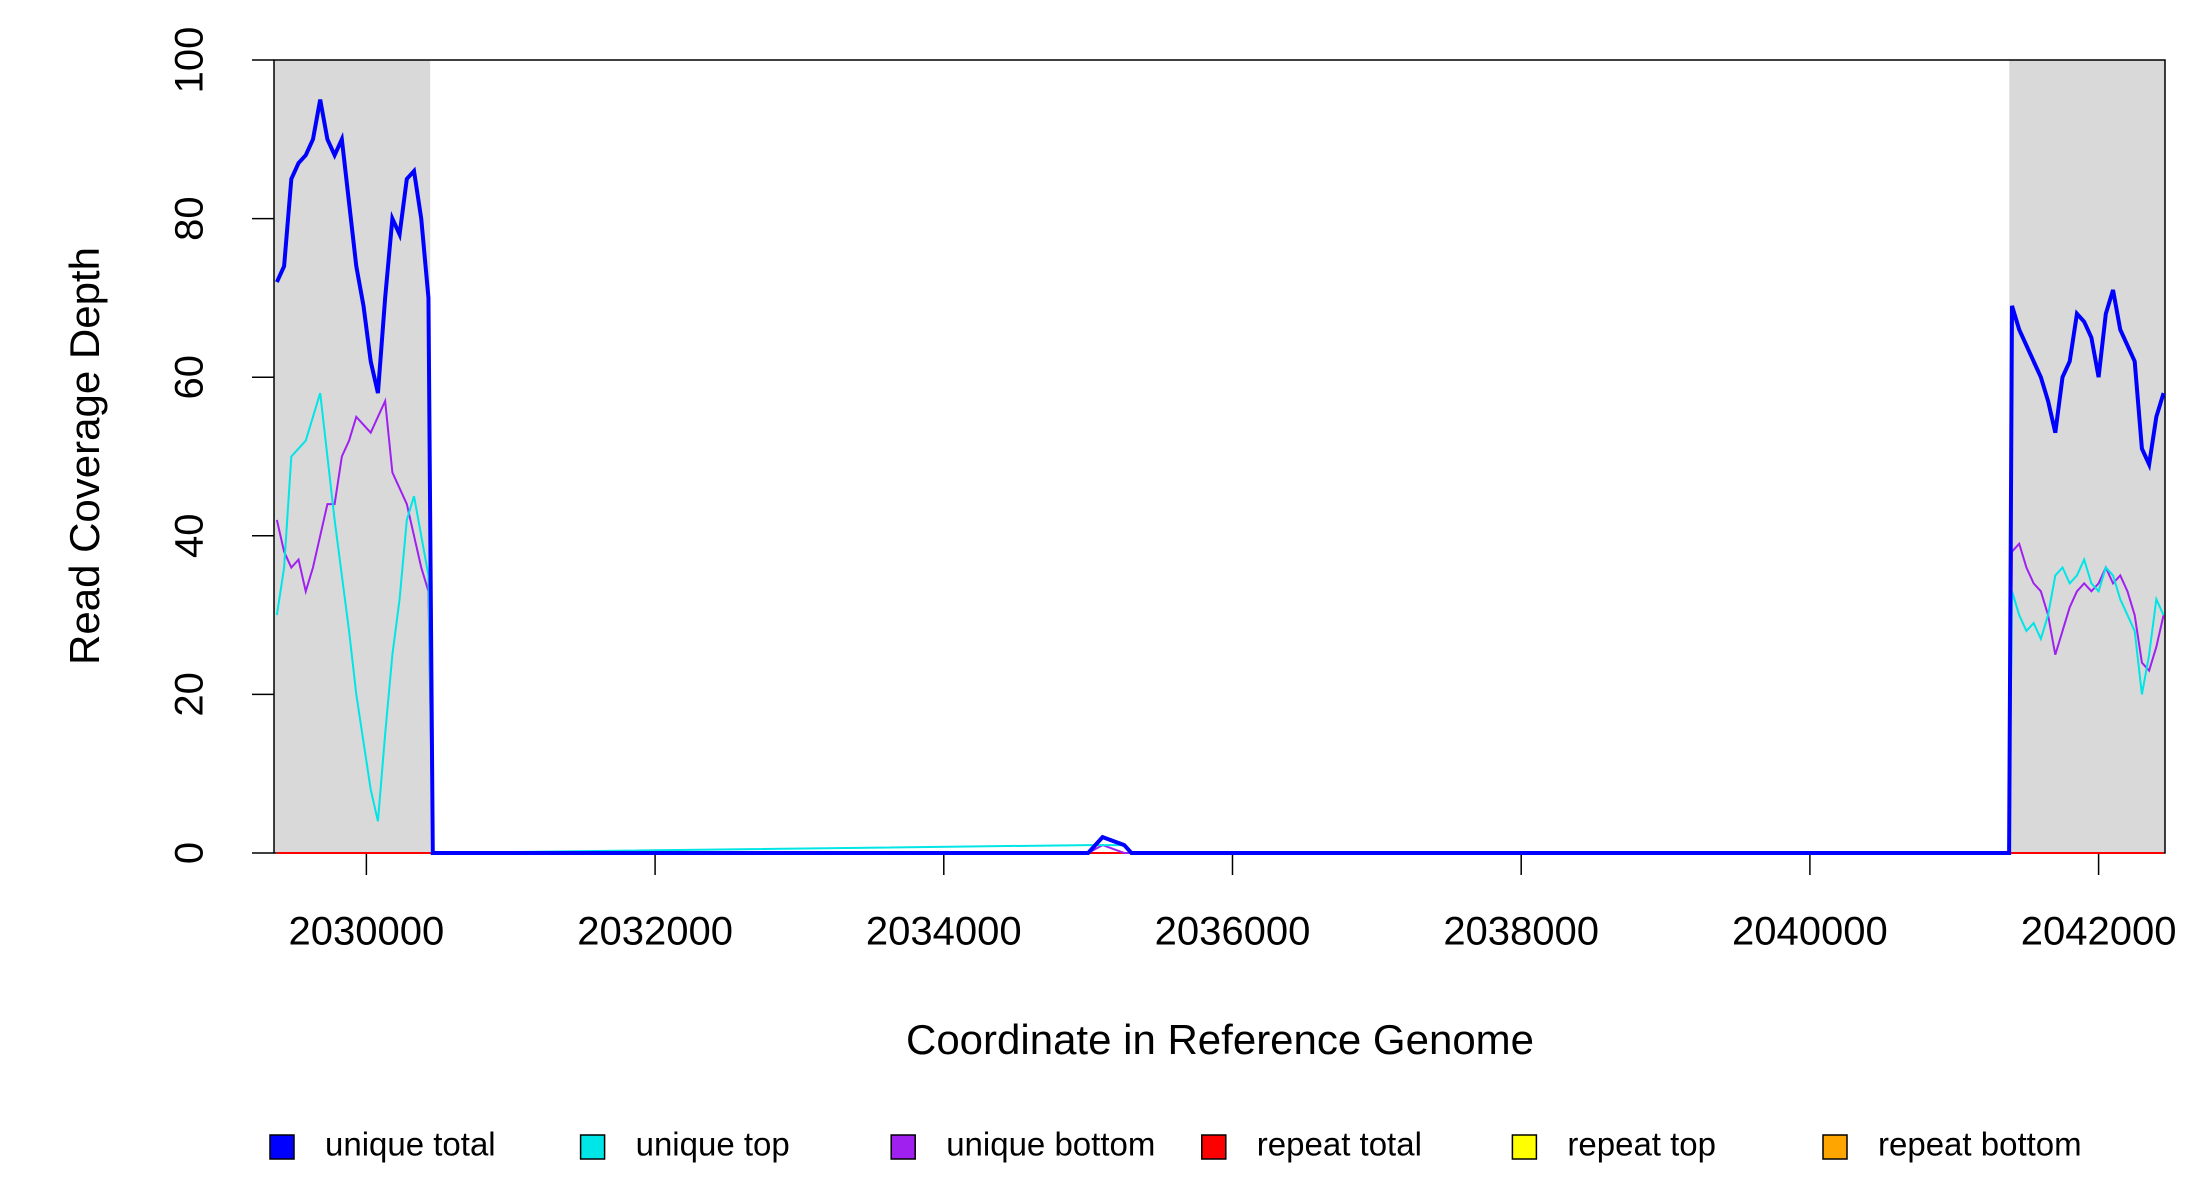 The image size is (2200, 1200). What do you see at coordinates (713, 1144) in the screenshot?
I see `legend-label: unique top` at bounding box center [713, 1144].